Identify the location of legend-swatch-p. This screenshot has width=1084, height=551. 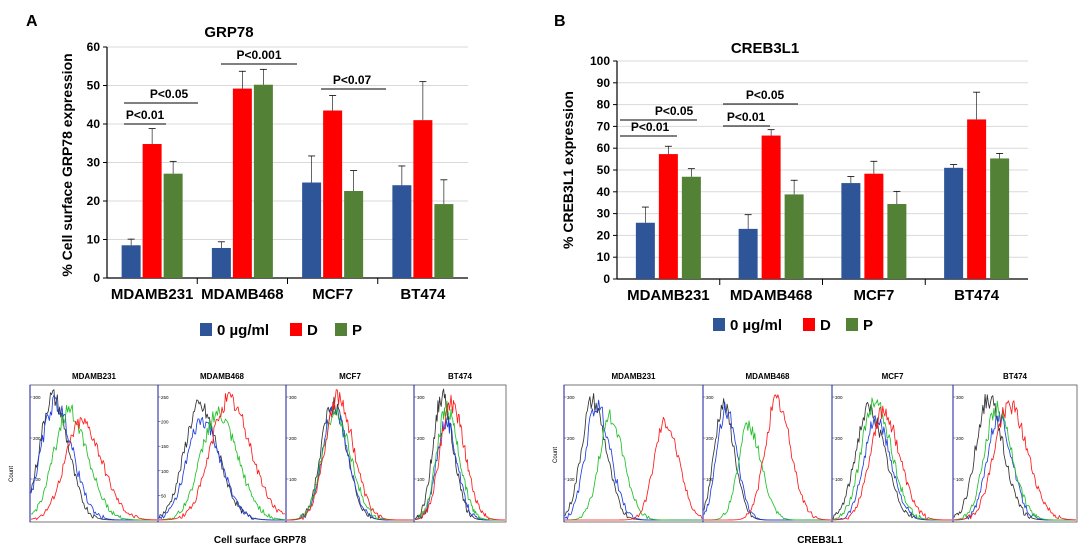
(341, 329).